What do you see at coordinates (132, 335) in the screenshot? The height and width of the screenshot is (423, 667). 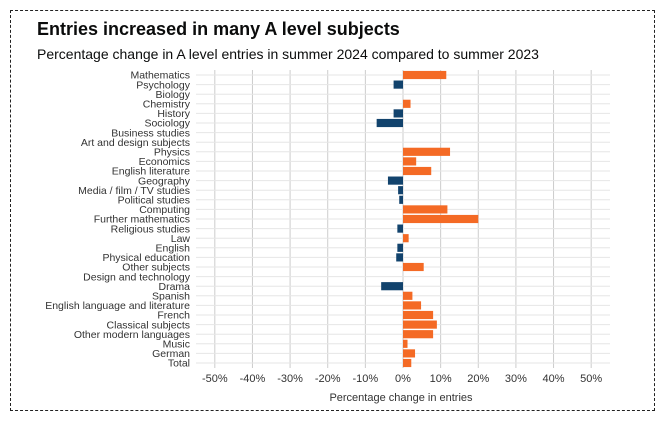 I see `category-label: Other modern languages` at bounding box center [132, 335].